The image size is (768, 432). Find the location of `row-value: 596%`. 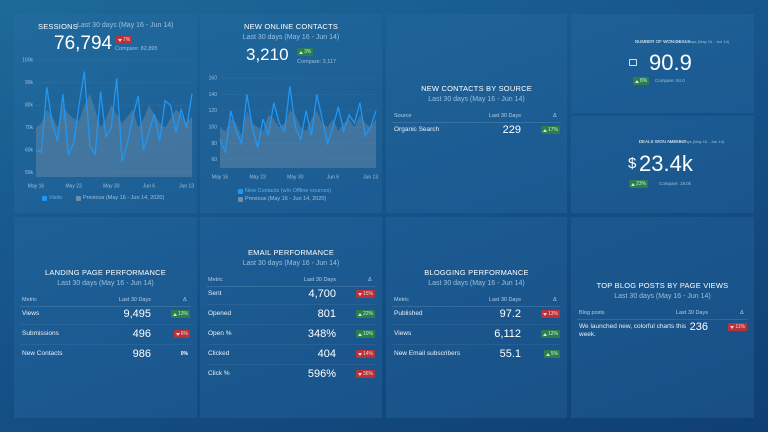

row-value: 596% is located at coordinates (321, 374).